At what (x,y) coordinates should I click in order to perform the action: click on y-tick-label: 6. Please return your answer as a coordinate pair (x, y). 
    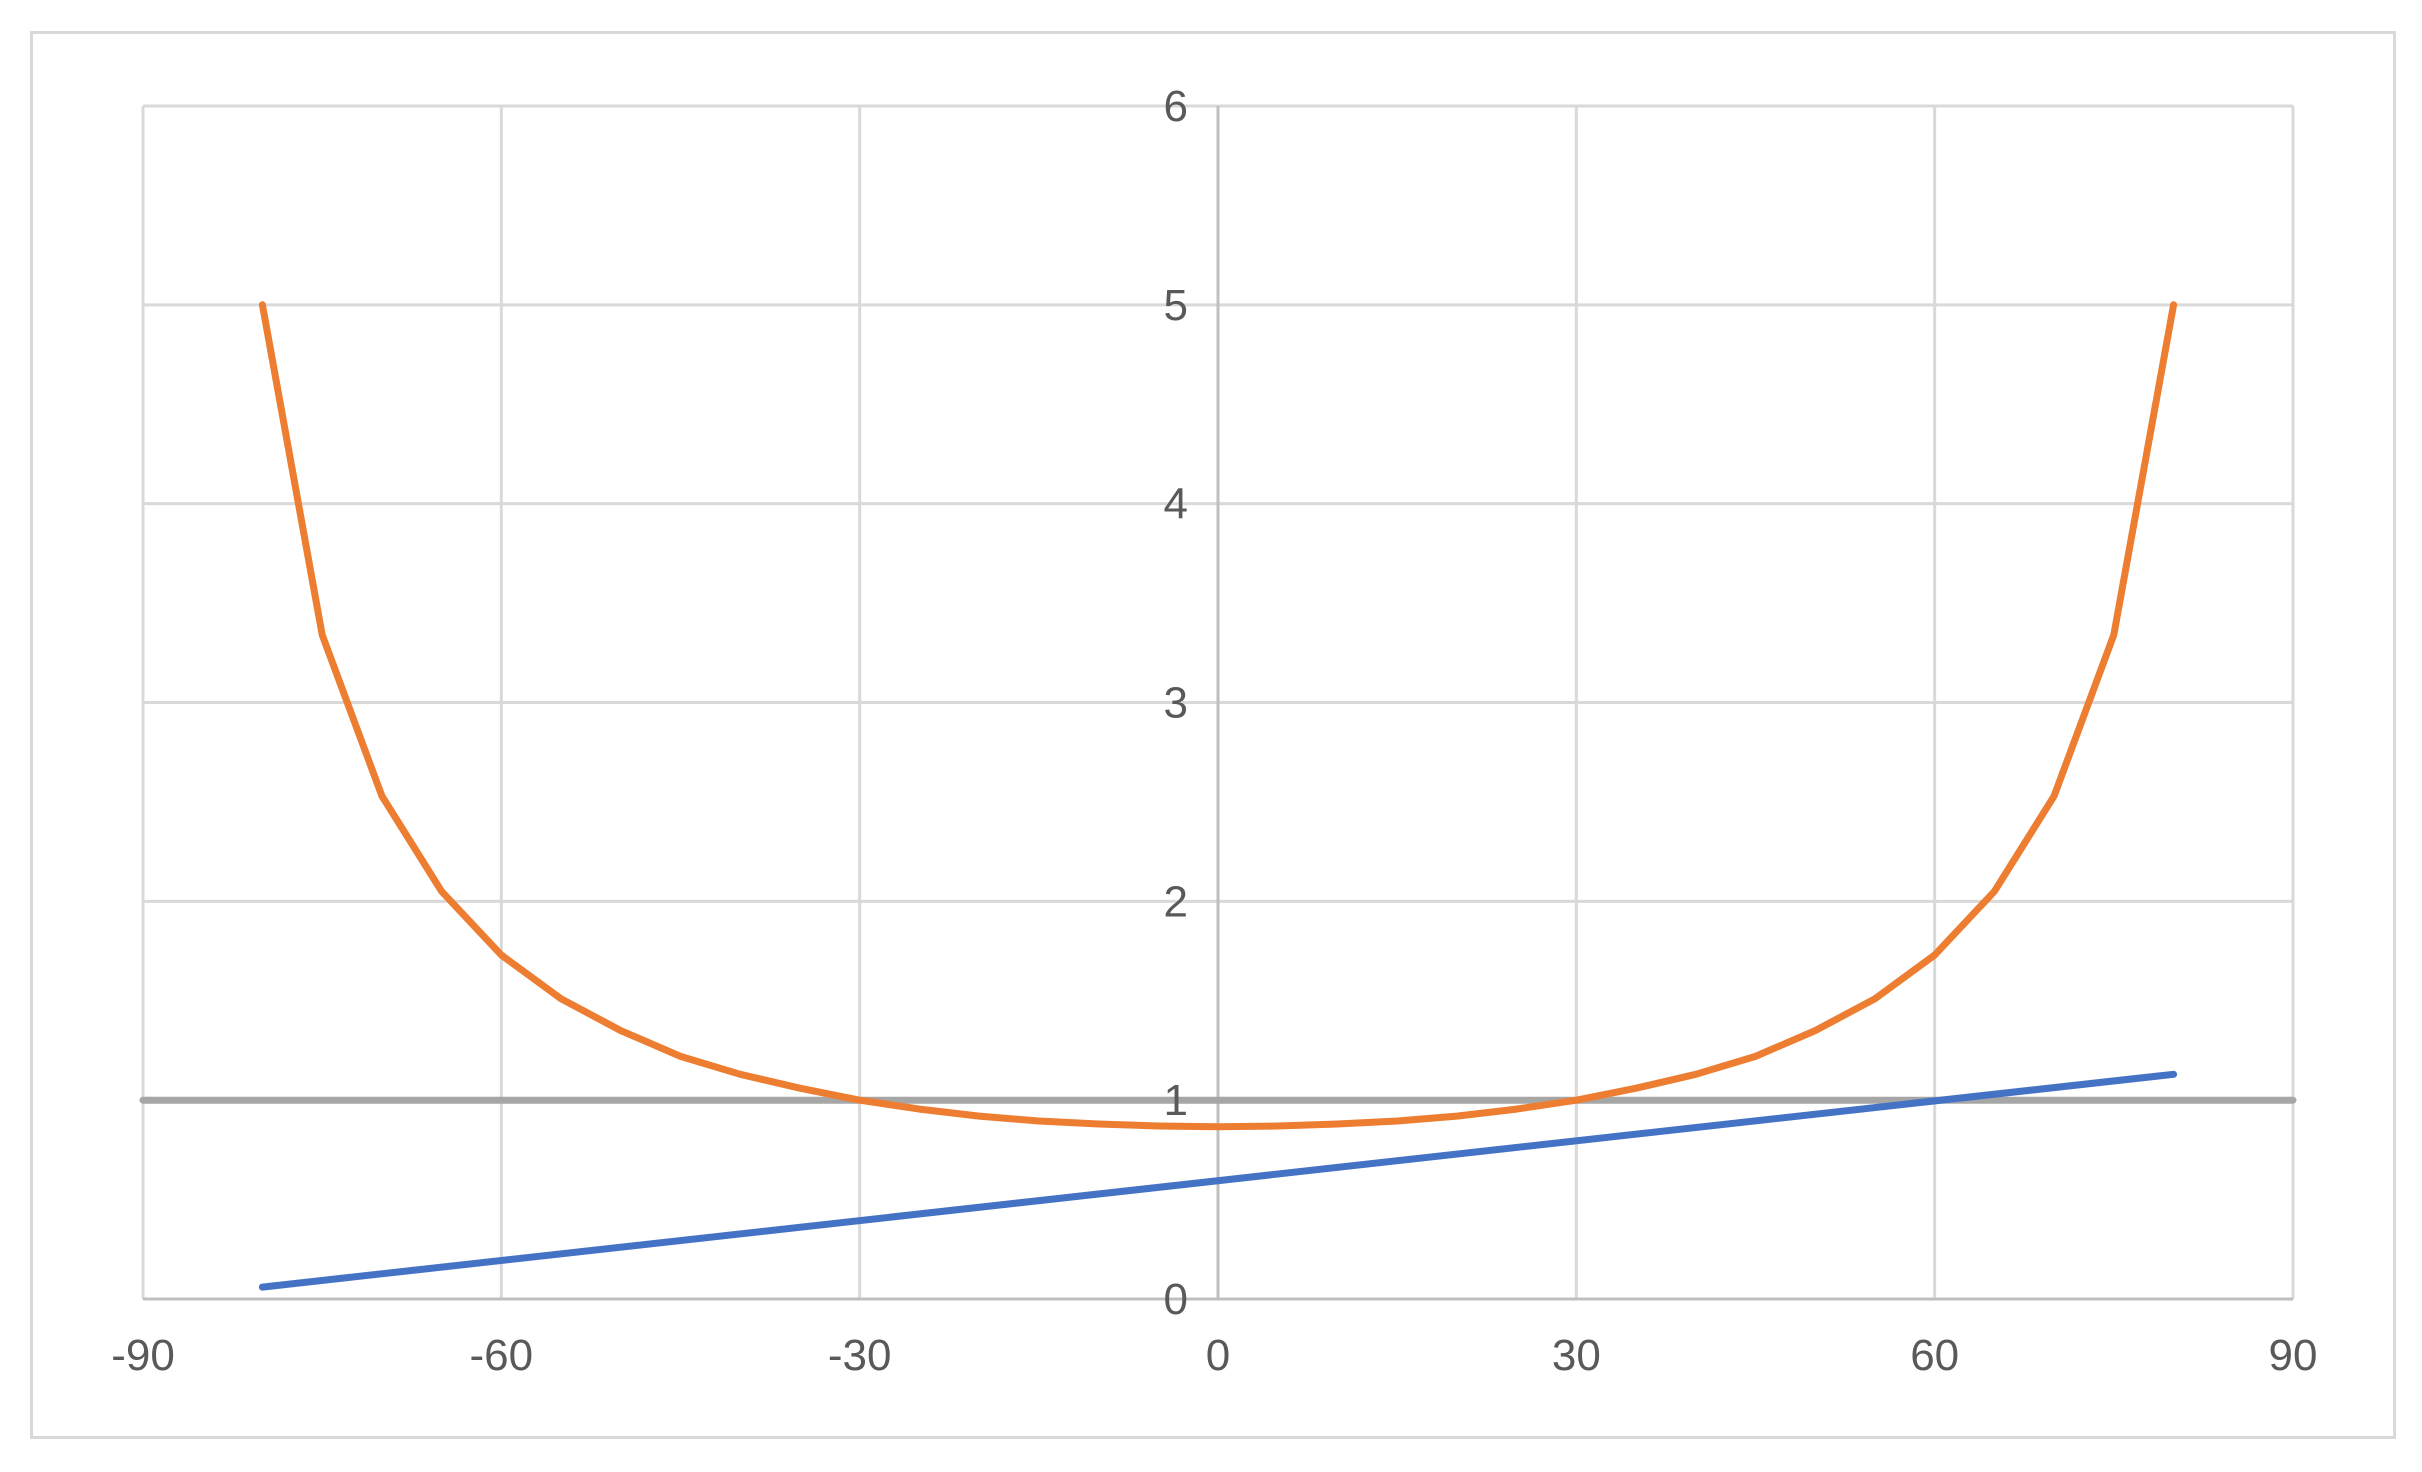
    Looking at the image, I should click on (1176, 106).